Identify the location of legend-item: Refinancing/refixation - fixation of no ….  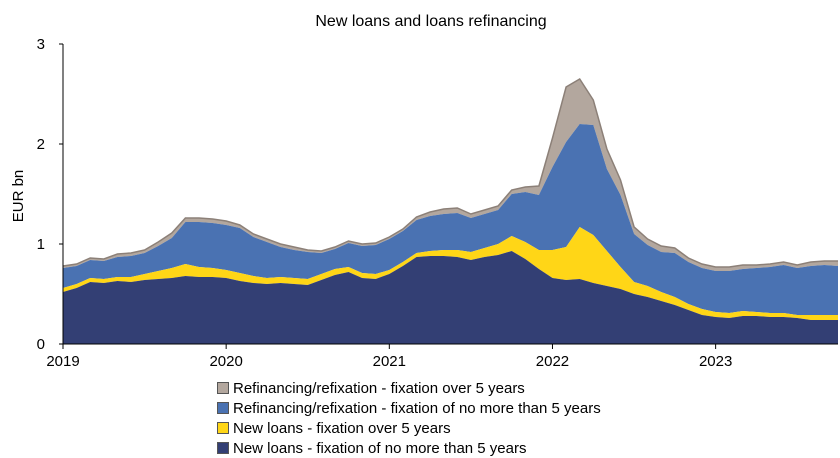
(409, 408).